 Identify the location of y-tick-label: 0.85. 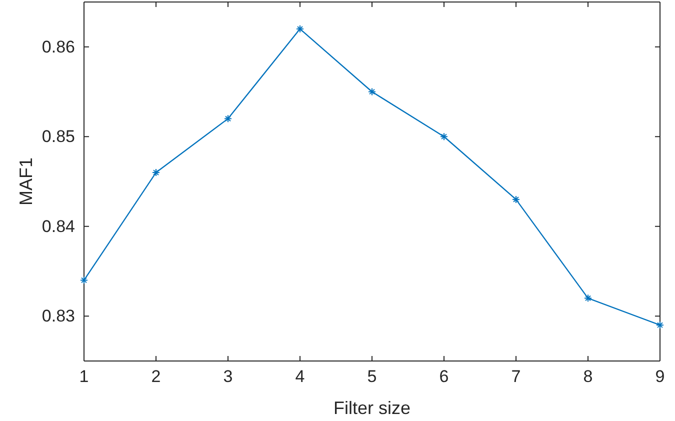
(58, 136).